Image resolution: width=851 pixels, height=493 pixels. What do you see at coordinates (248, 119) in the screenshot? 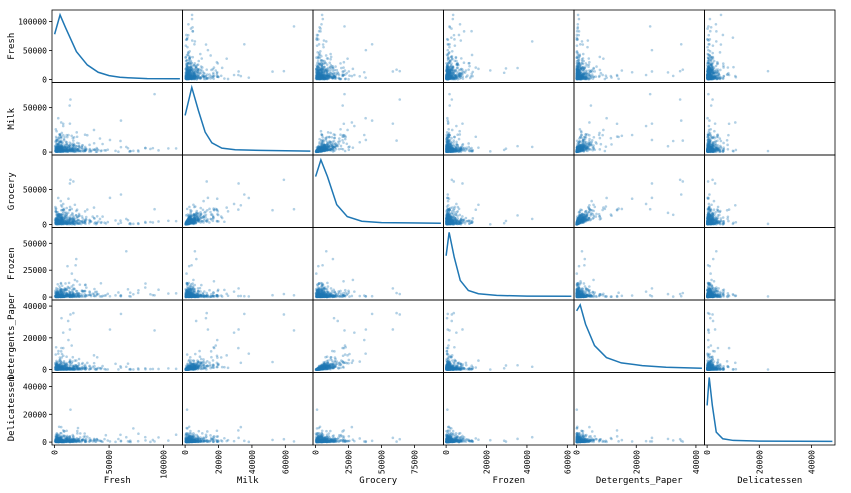
I see `panel-Milk-vs-Milk` at bounding box center [248, 119].